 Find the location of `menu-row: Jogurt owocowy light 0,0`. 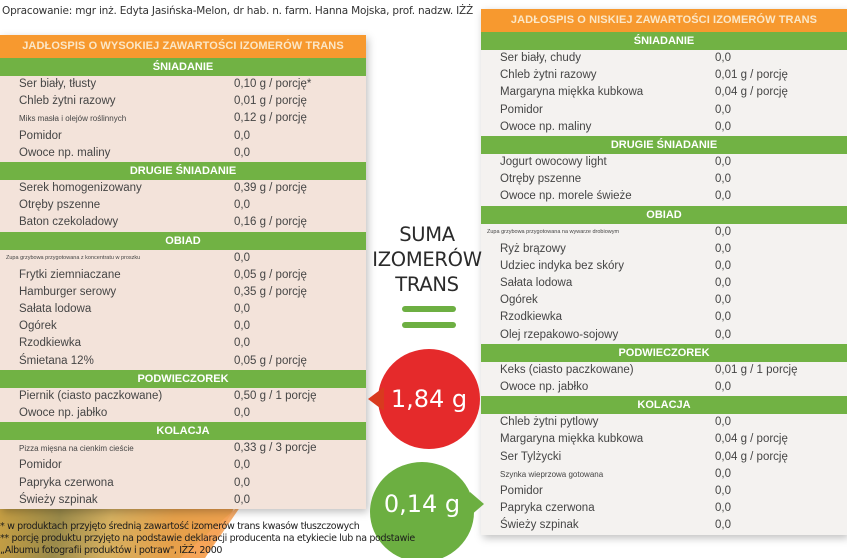

menu-row: Jogurt owocowy light 0,0 is located at coordinates (664, 162).